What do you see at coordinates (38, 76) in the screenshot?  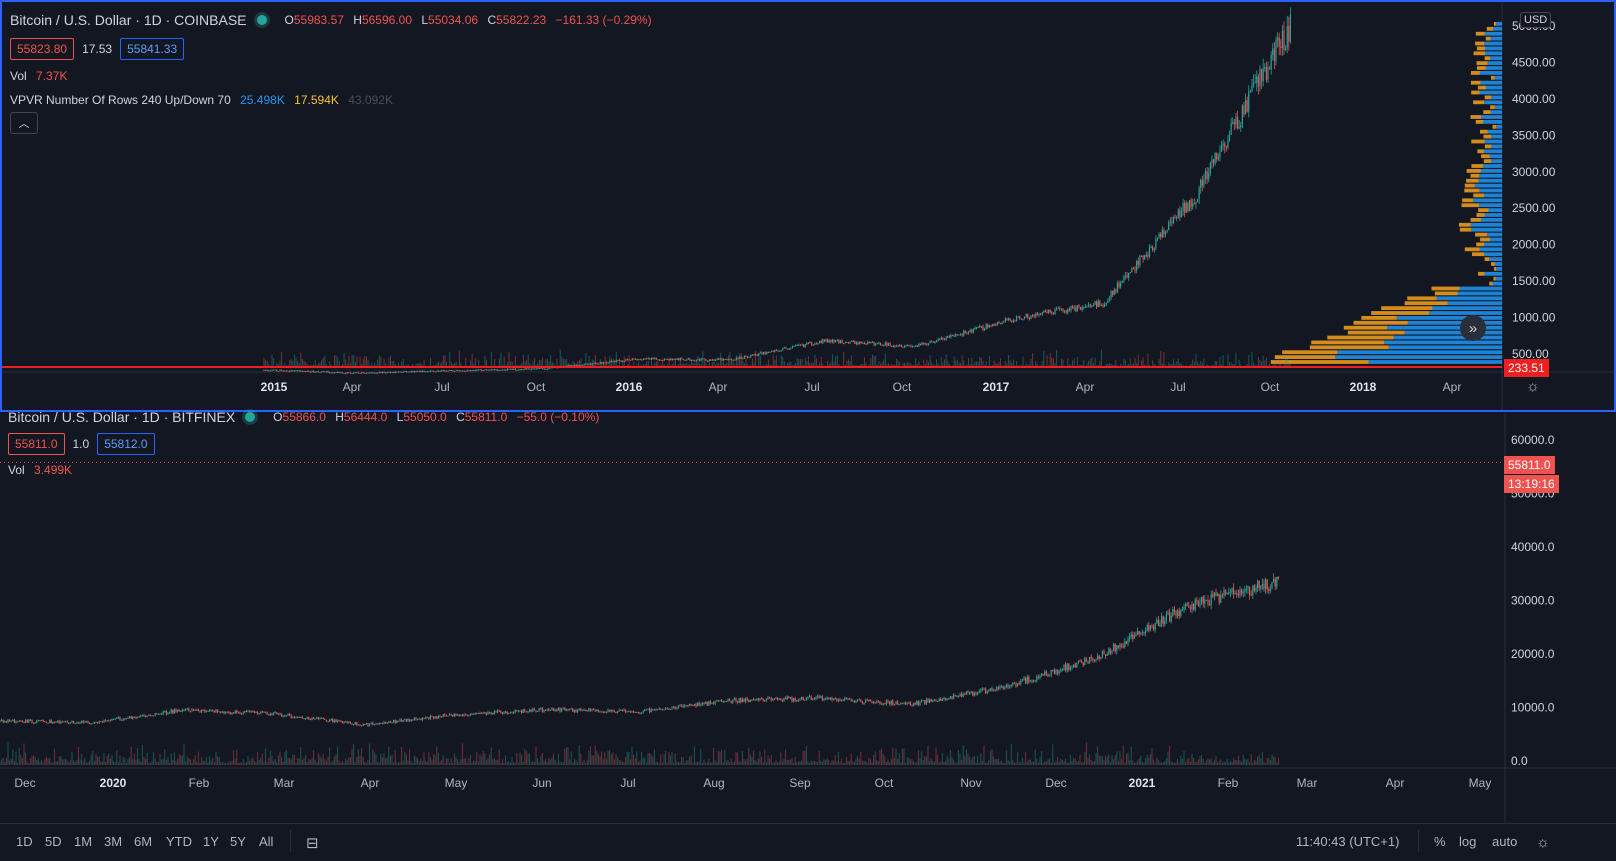 I see `volume-legend: Vol 7.37K` at bounding box center [38, 76].